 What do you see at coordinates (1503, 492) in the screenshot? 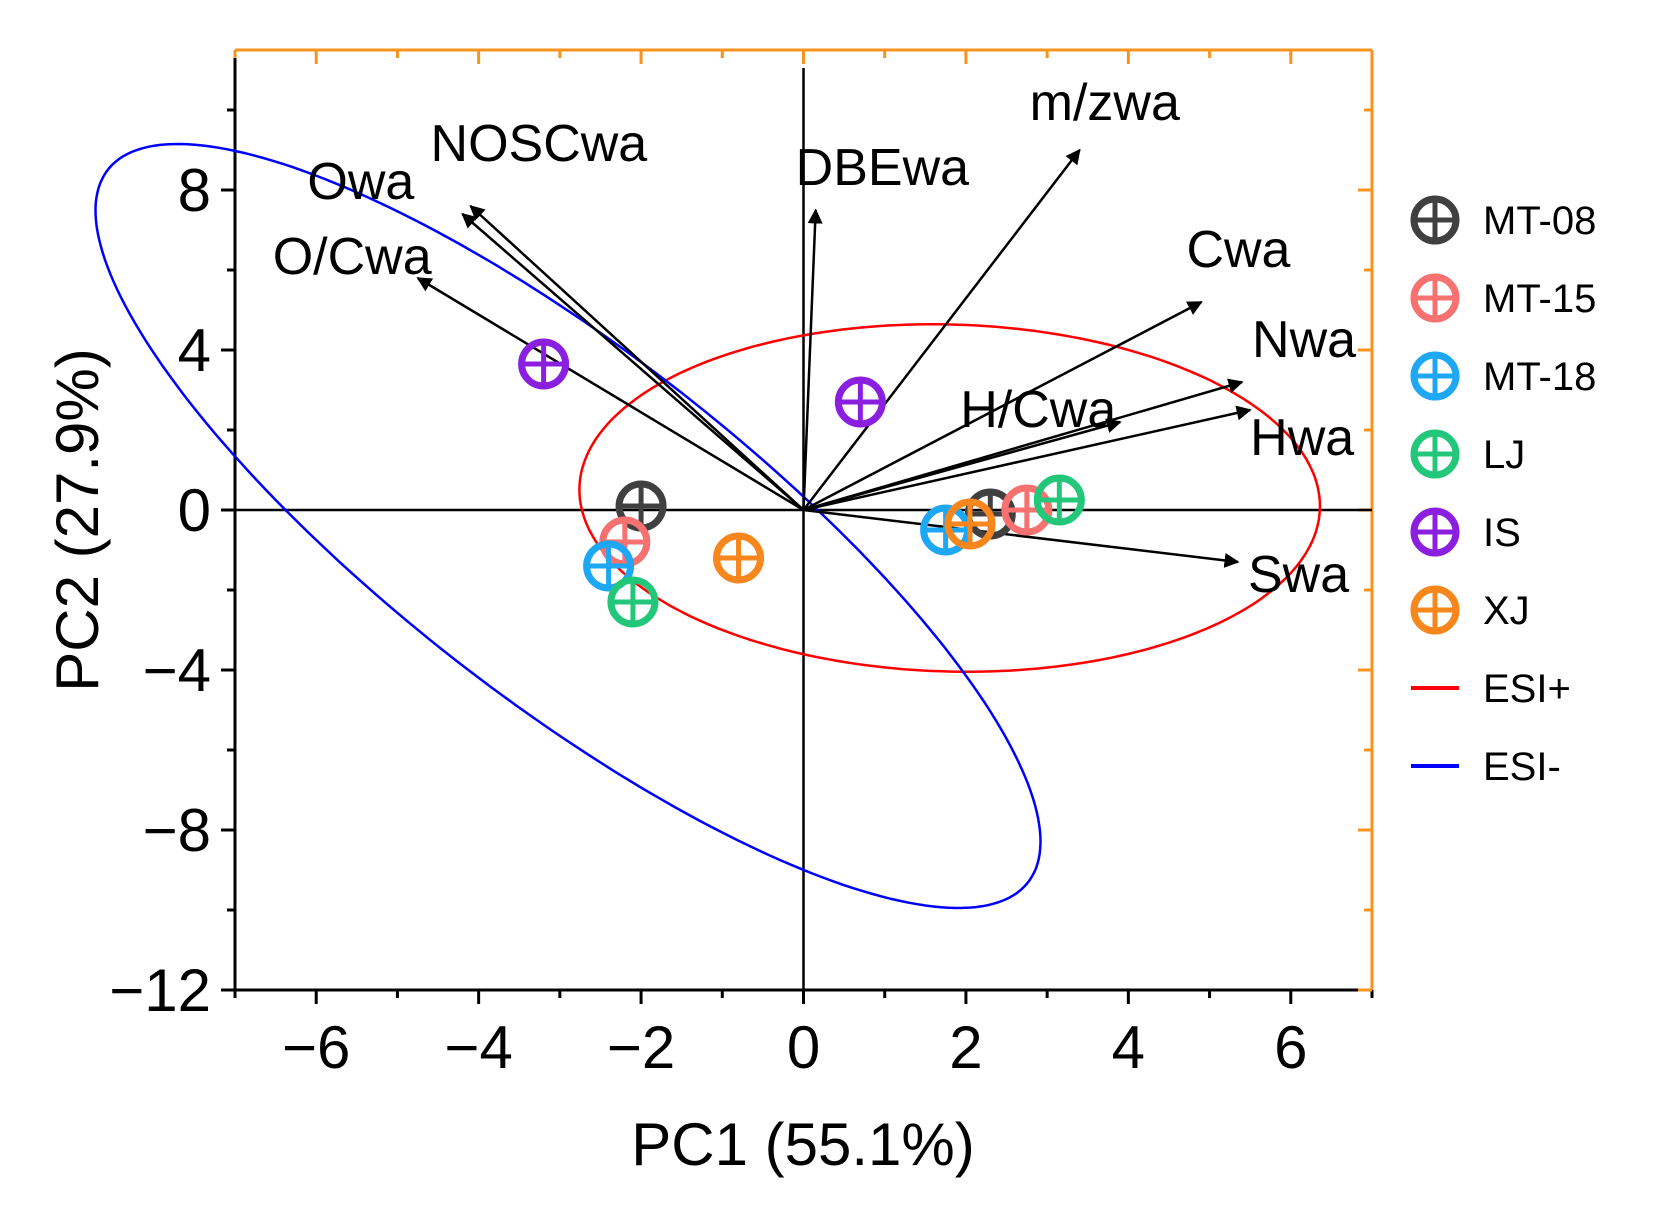
I see `legend: MT-08 MT-15 MT-18 LJ IS XJ ESI+ ESI-` at bounding box center [1503, 492].